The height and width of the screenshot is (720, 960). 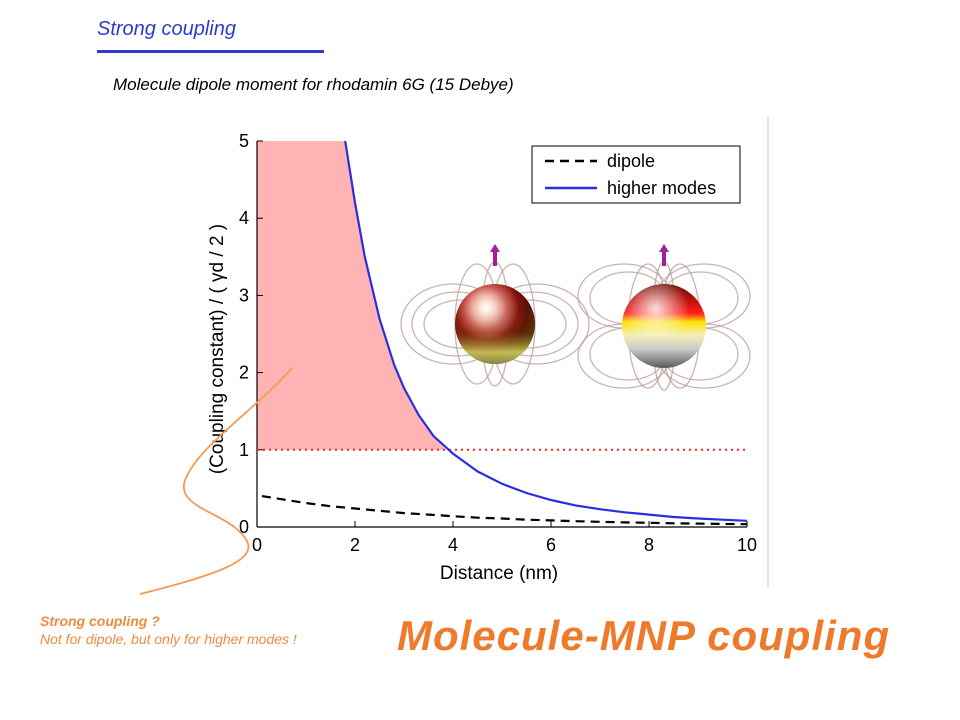 What do you see at coordinates (355, 545) in the screenshot?
I see `x-tick-label: 2` at bounding box center [355, 545].